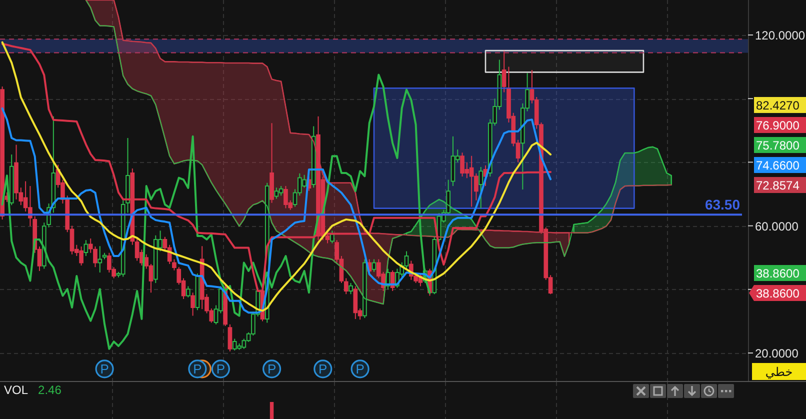 The image size is (806, 419). I want to click on text: 72.8574, so click(778, 185).